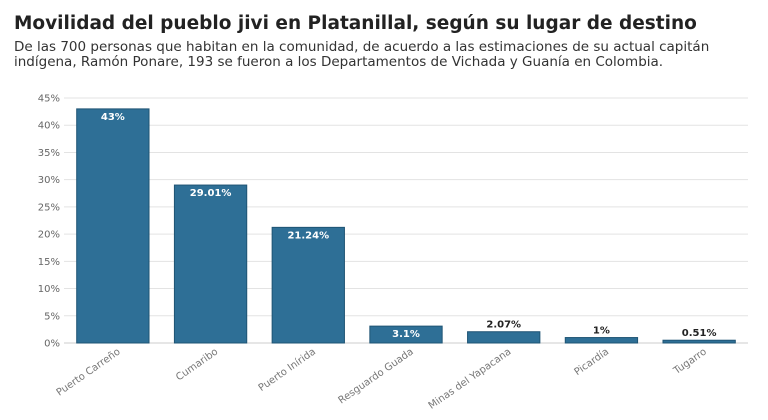 The height and width of the screenshot is (420, 768). Describe the element at coordinates (49, 207) in the screenshot. I see `y-tick-label: 25%` at that location.